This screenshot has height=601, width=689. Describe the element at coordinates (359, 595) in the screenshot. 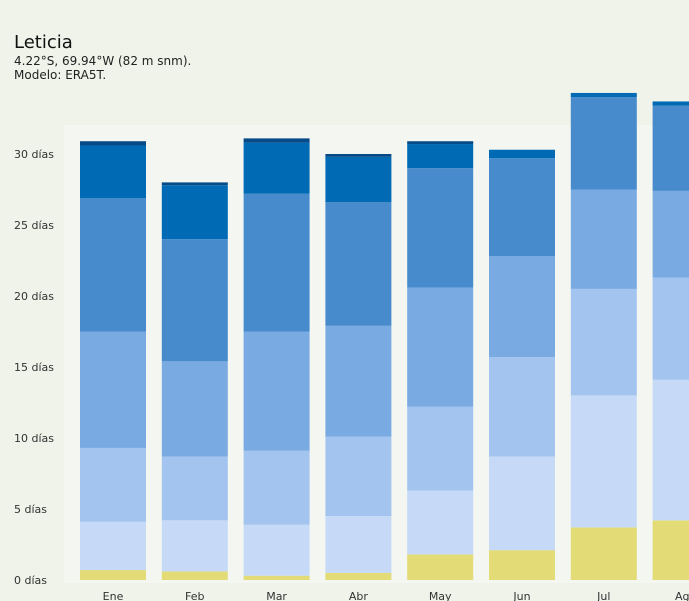

I see `x-tick-label: Abr` at that location.